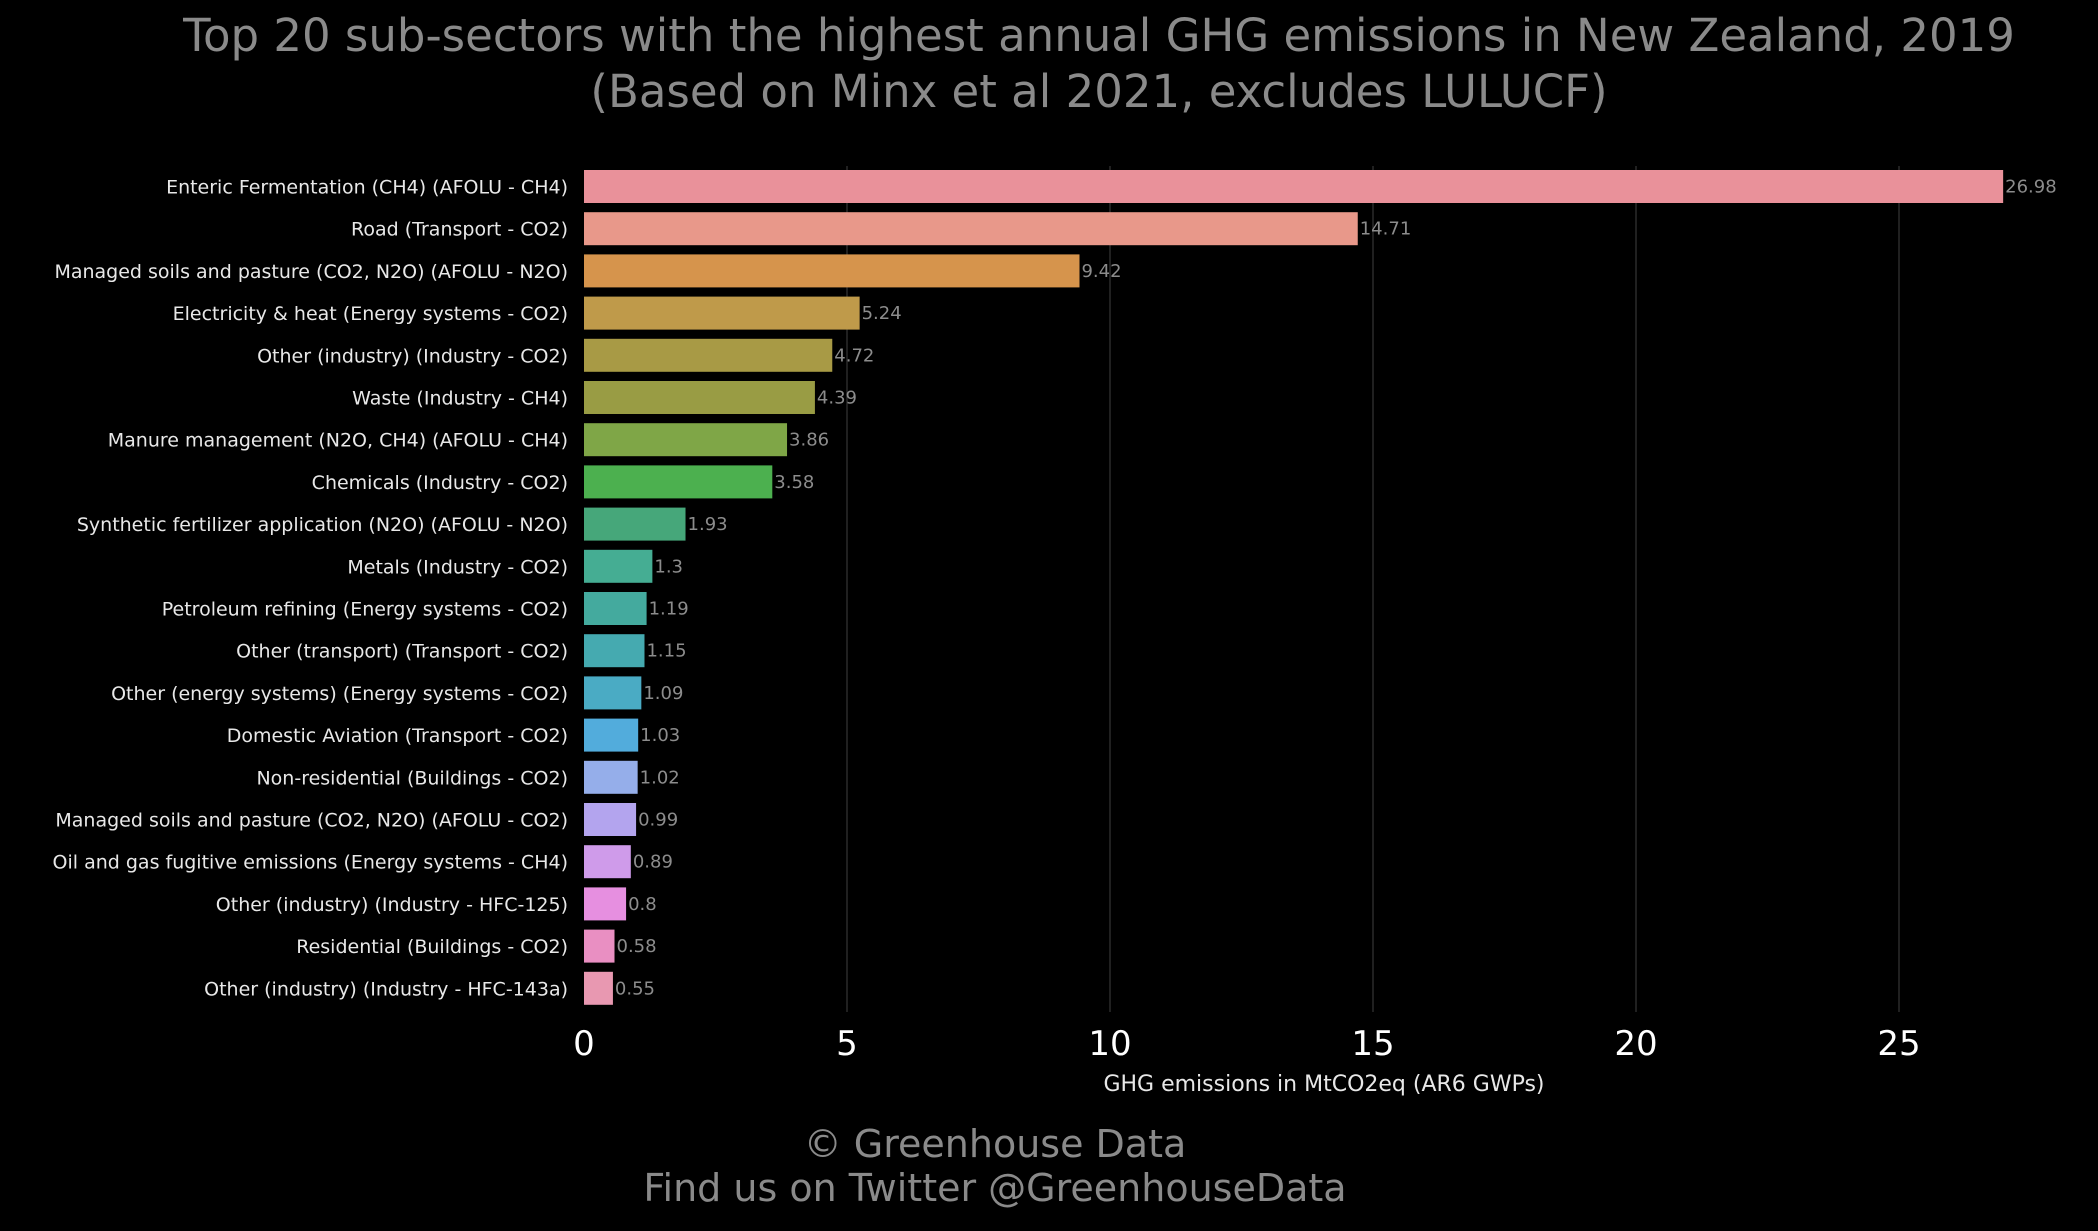  What do you see at coordinates (1898, 1044) in the screenshot?
I see `x-tick-label-25: 25` at bounding box center [1898, 1044].